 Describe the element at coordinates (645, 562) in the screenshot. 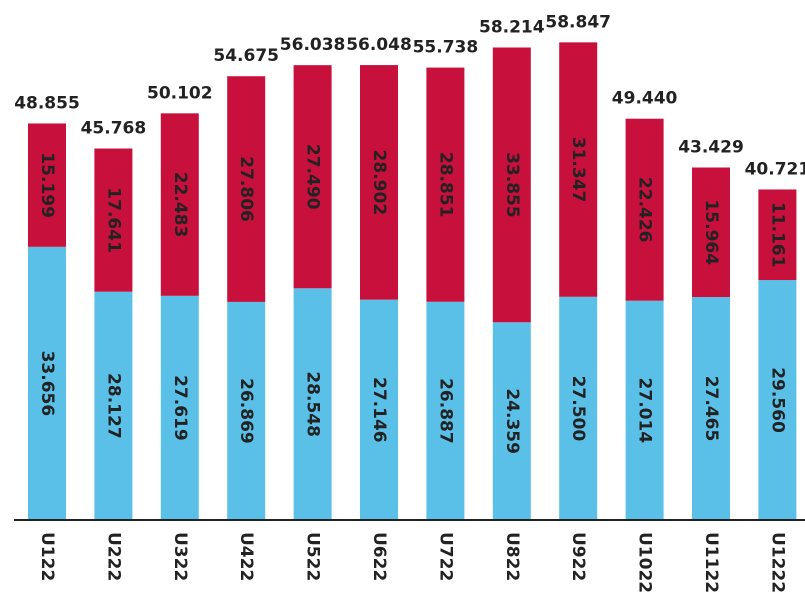

I see `x-tick-label: U1022` at that location.